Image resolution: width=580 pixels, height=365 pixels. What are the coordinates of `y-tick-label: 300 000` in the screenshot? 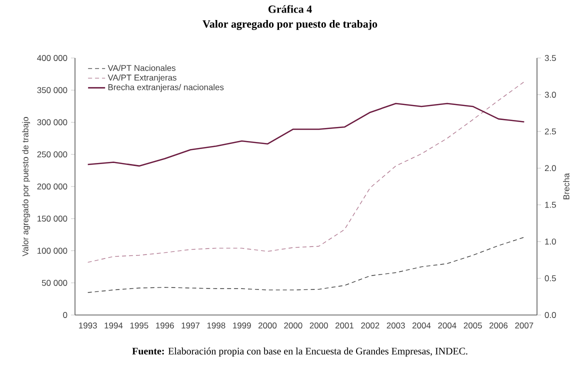 It's located at (52, 122).